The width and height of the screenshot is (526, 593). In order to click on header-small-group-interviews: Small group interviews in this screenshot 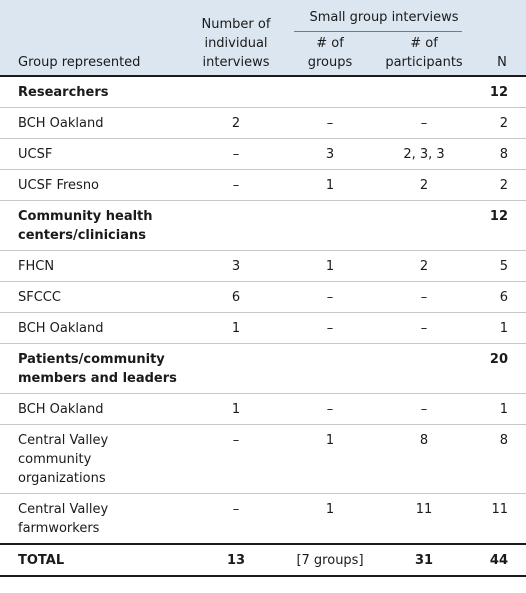, I will do `click(384, 16)`.